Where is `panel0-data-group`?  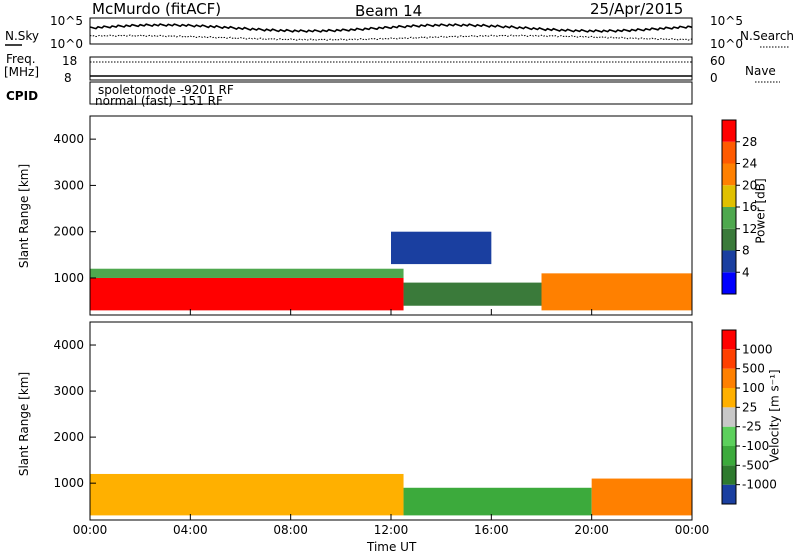 panel0-data-group is located at coordinates (391, 271).